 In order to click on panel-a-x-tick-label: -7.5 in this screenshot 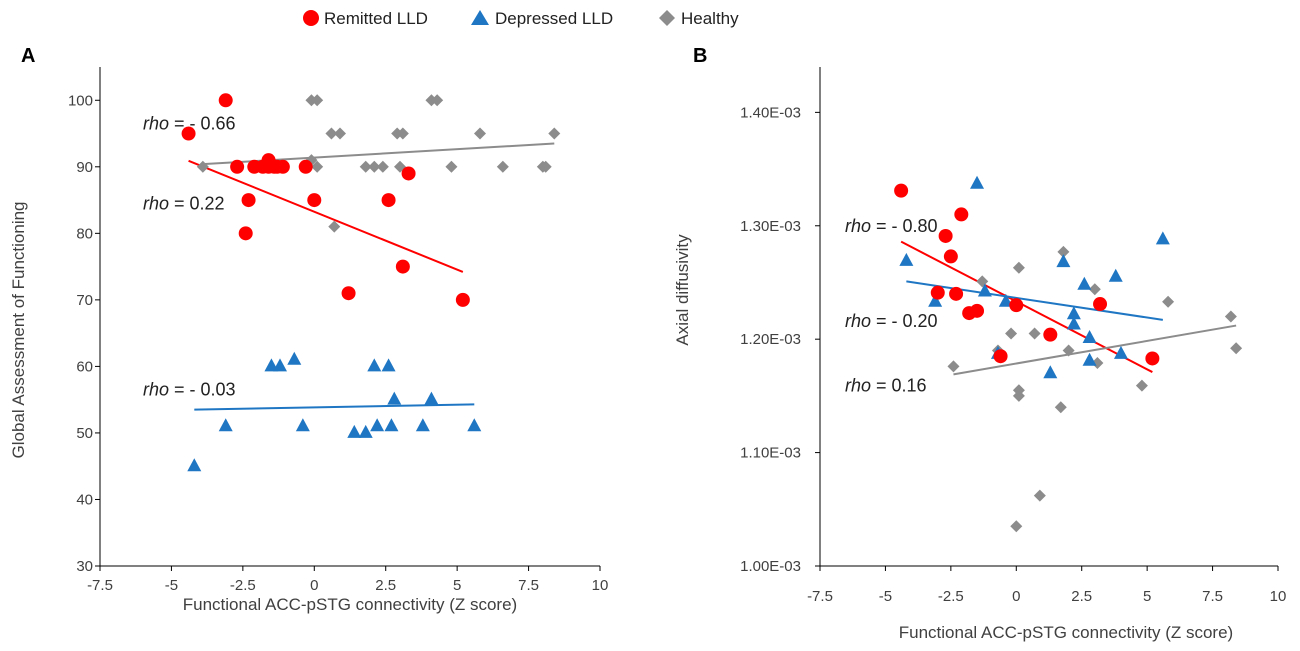, I will do `click(100, 585)`.